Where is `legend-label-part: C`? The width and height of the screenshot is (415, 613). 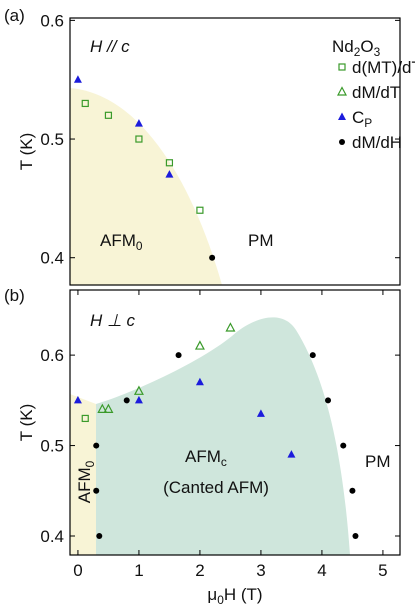 legend-label-part: C is located at coordinates (358, 117).